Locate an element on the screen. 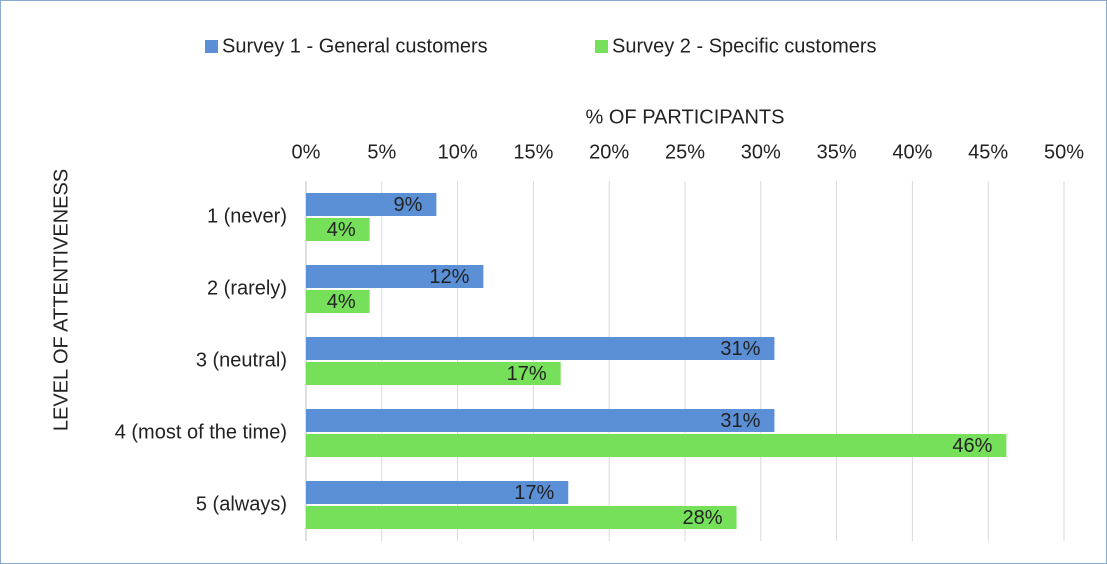  x-tick-label: 40% is located at coordinates (912, 152).